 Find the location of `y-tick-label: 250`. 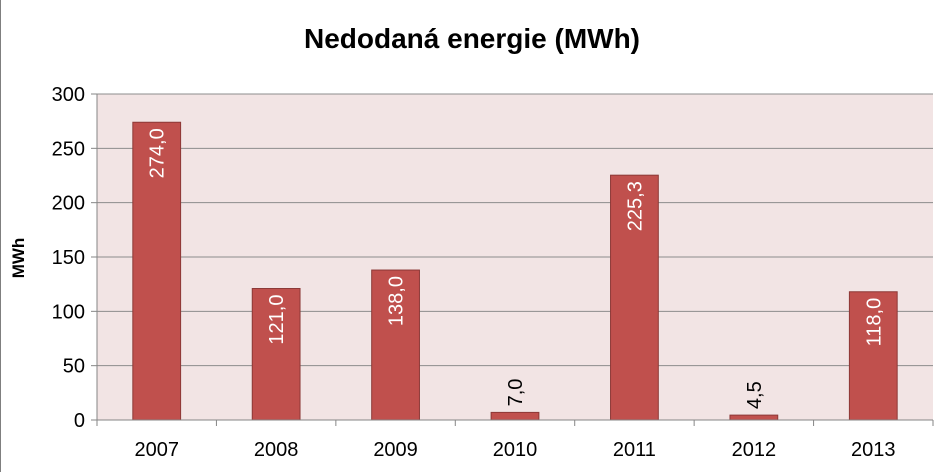

y-tick-label: 250 is located at coordinates (68, 149).